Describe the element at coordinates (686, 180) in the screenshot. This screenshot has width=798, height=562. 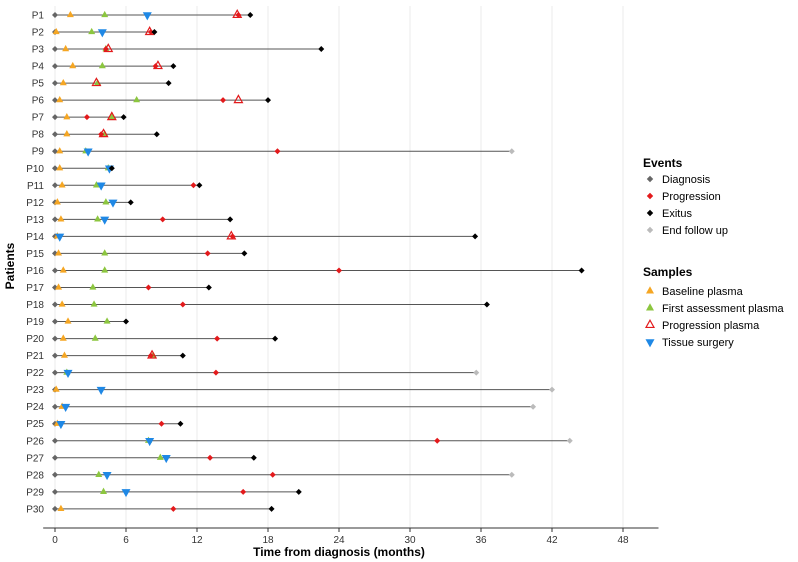
I see `legend-diagnosis-label: Diagnosis` at that location.